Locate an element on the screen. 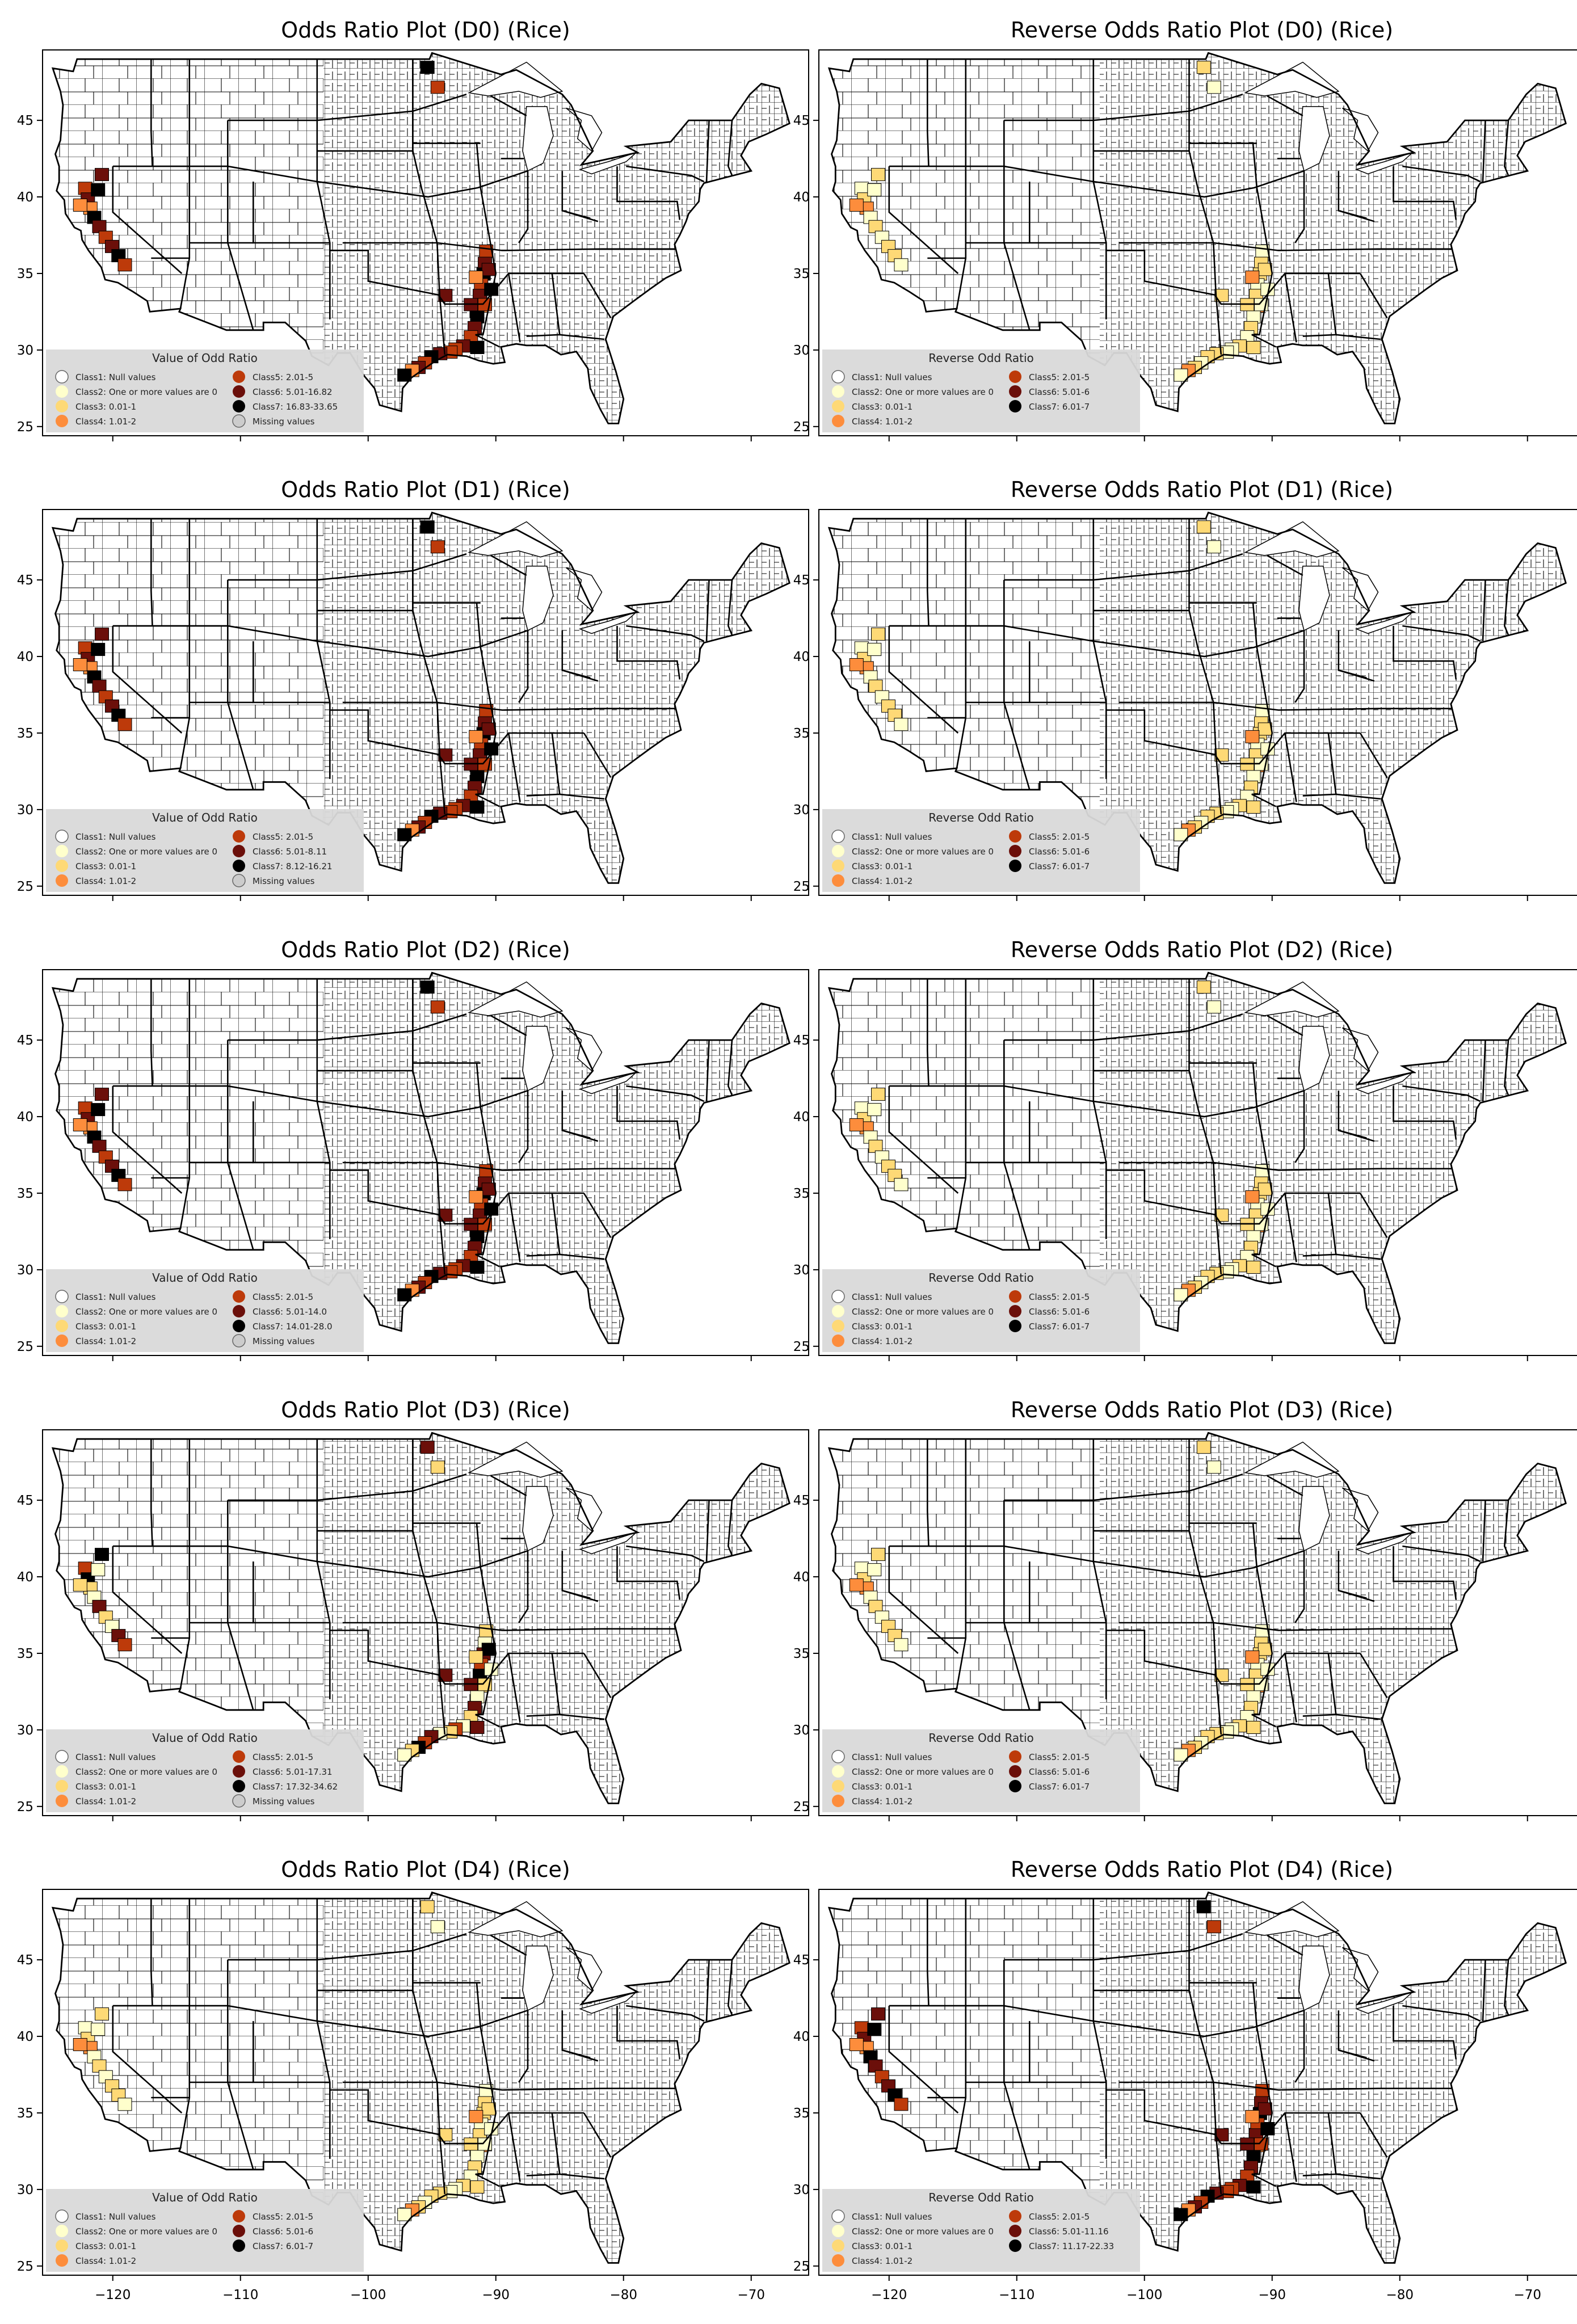 The image size is (1577, 2324). lon-tick-label: −80 is located at coordinates (623, 2295).